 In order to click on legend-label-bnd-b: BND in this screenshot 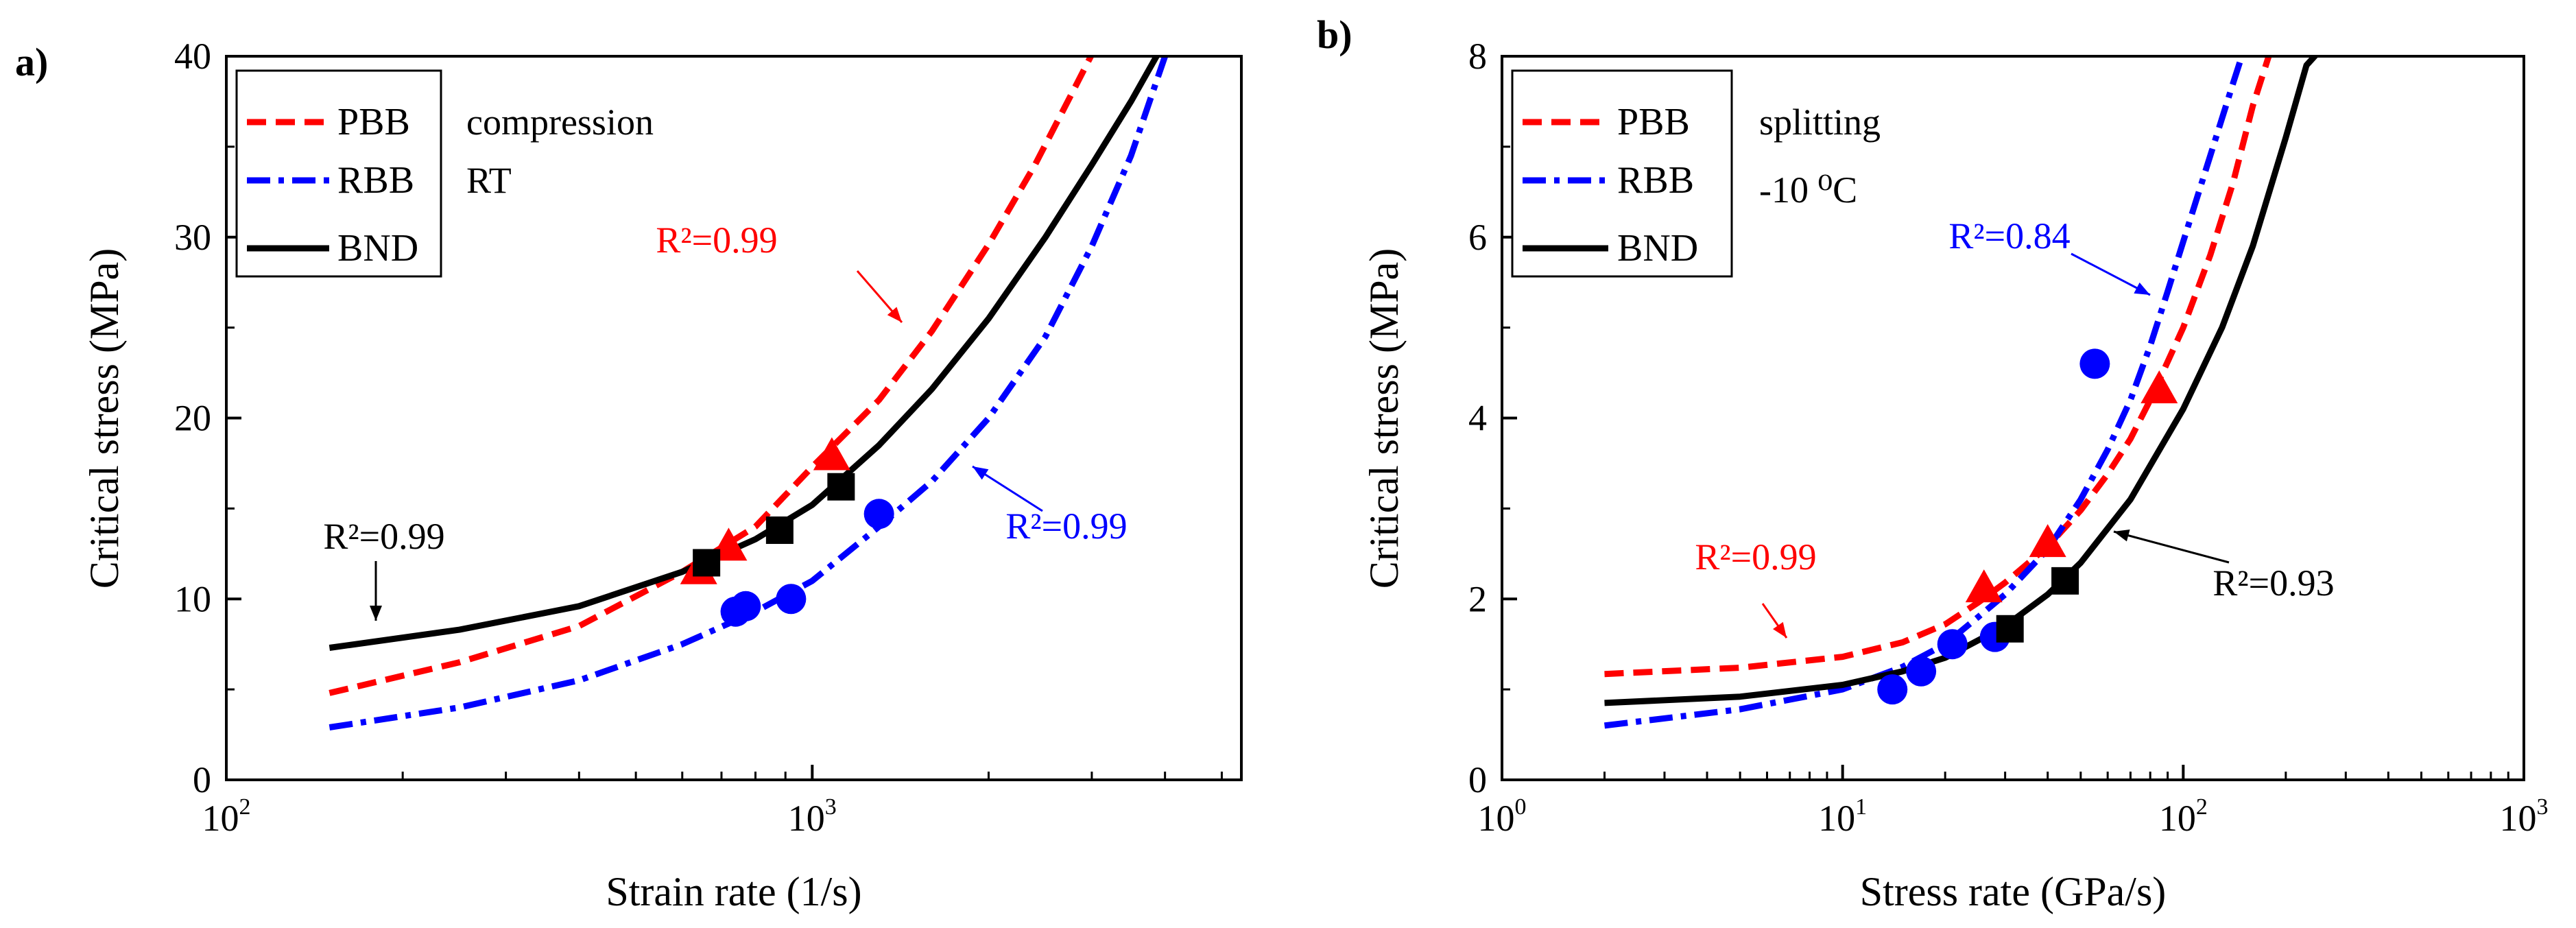, I will do `click(1657, 249)`.